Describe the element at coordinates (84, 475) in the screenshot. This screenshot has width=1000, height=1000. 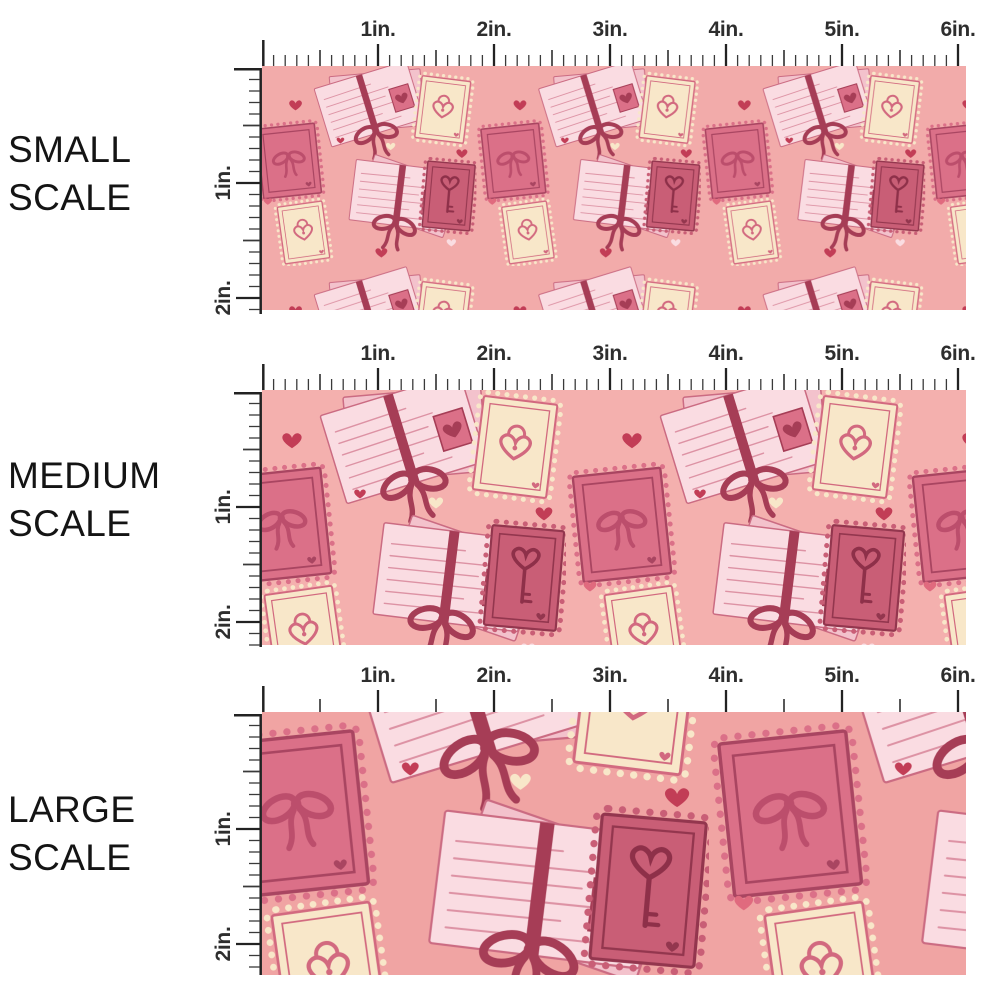
I see `scale-label-line: MEDIUM` at that location.